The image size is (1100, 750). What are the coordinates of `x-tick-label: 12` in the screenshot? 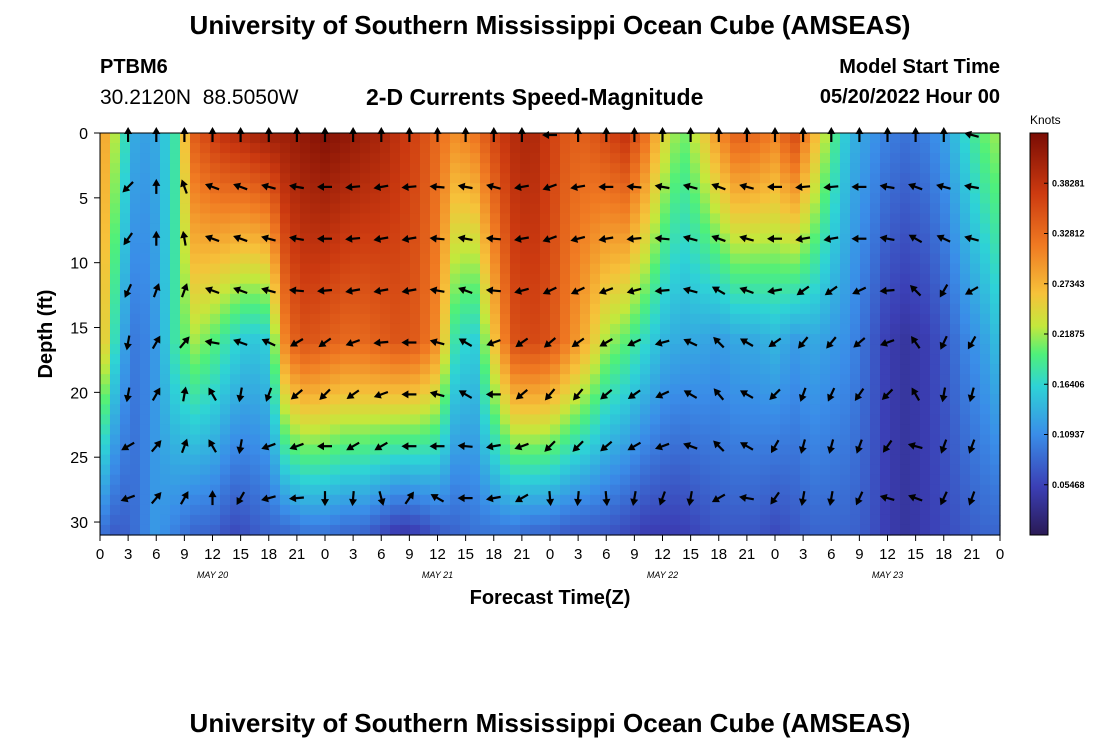 It's located at (662, 554).